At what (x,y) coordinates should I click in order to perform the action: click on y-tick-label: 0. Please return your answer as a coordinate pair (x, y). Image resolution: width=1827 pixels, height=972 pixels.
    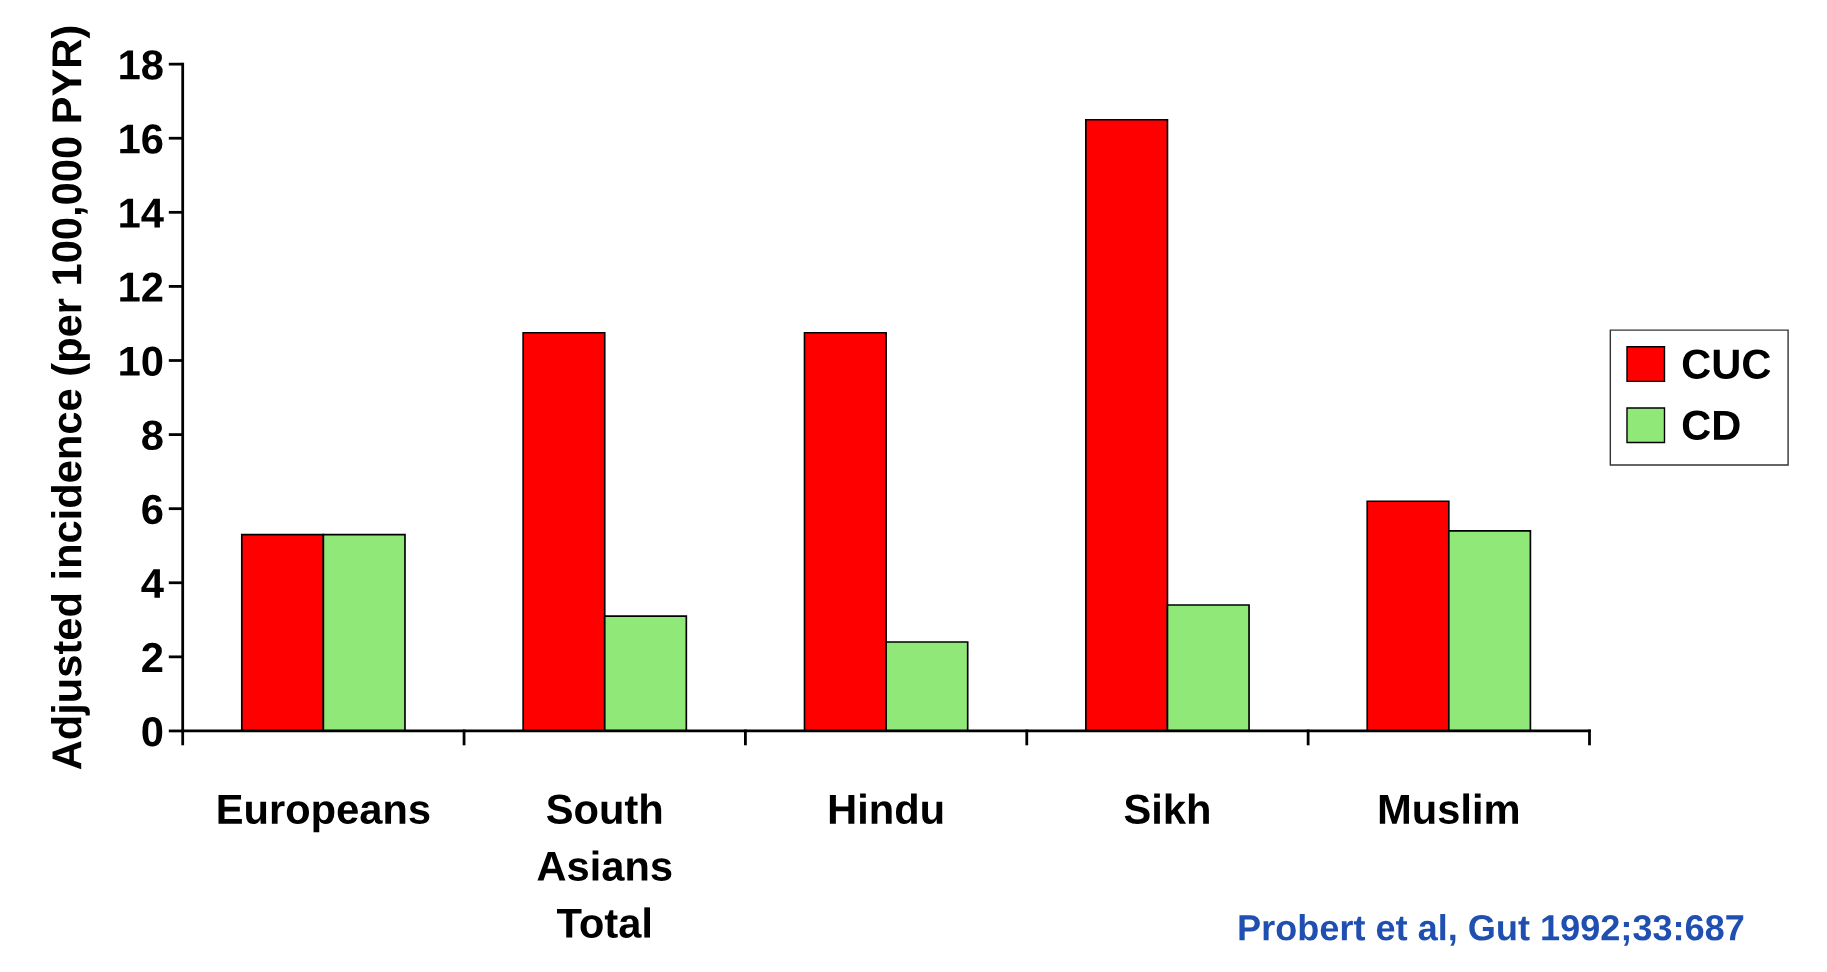
    Looking at the image, I should click on (152, 731).